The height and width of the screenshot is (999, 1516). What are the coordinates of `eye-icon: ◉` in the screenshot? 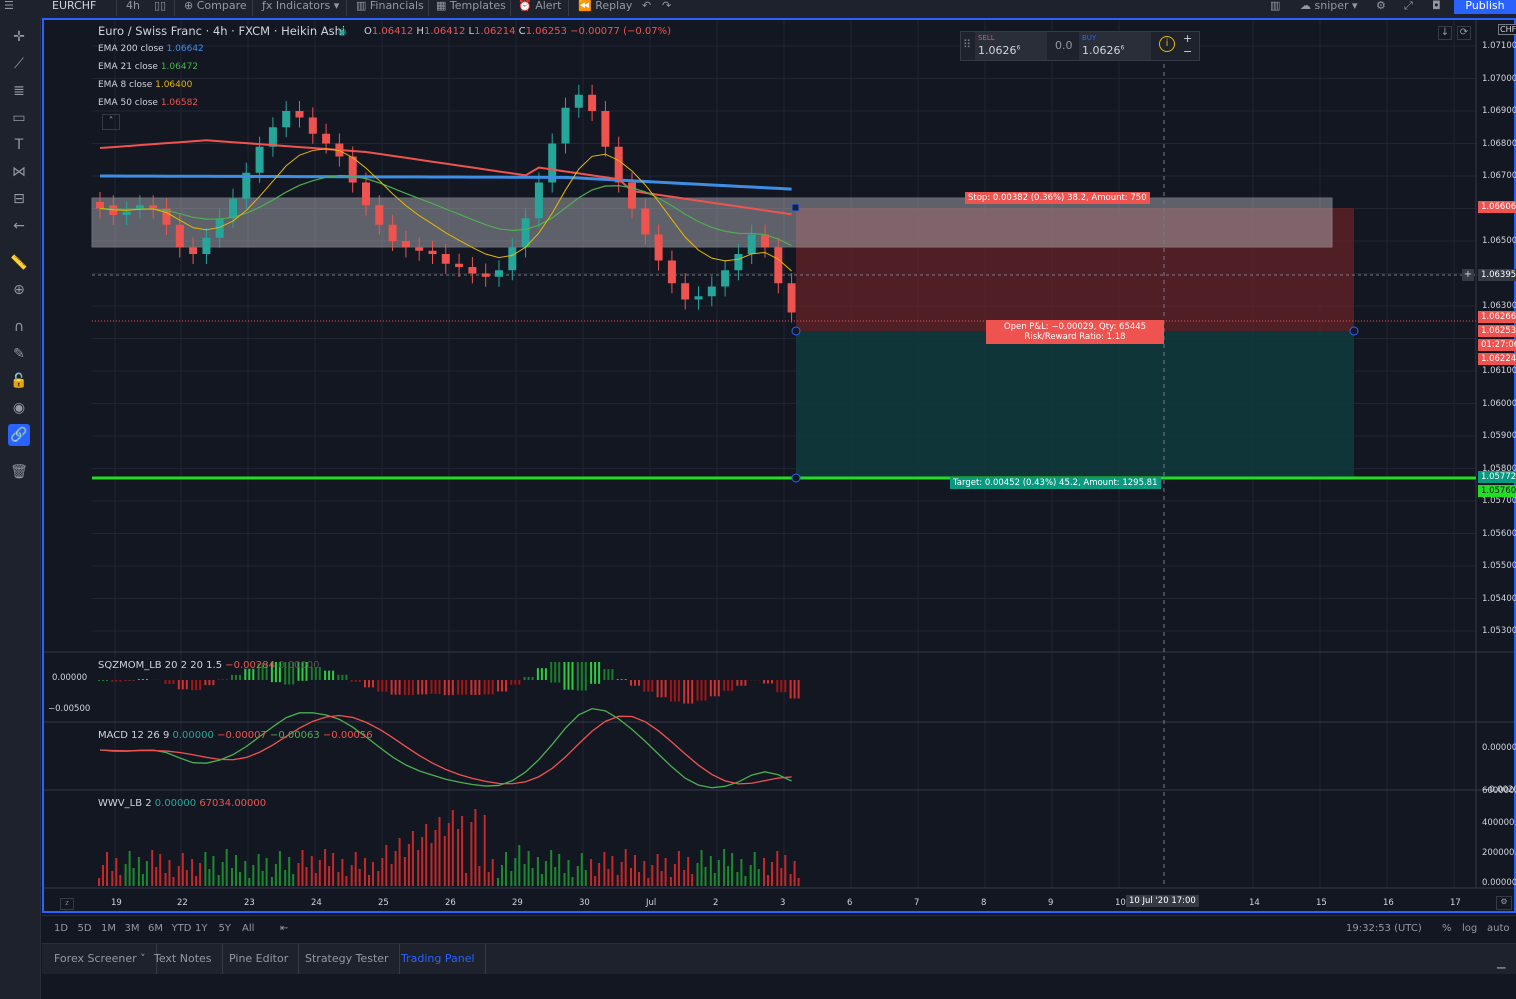 It's located at (19, 408).